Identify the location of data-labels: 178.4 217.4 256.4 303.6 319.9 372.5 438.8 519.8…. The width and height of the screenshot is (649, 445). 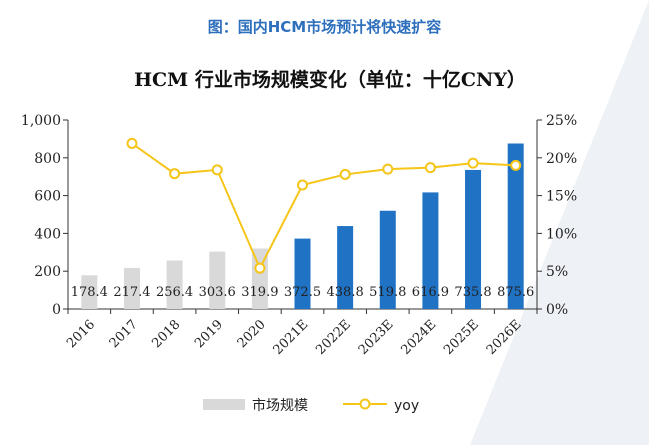
(303, 292).